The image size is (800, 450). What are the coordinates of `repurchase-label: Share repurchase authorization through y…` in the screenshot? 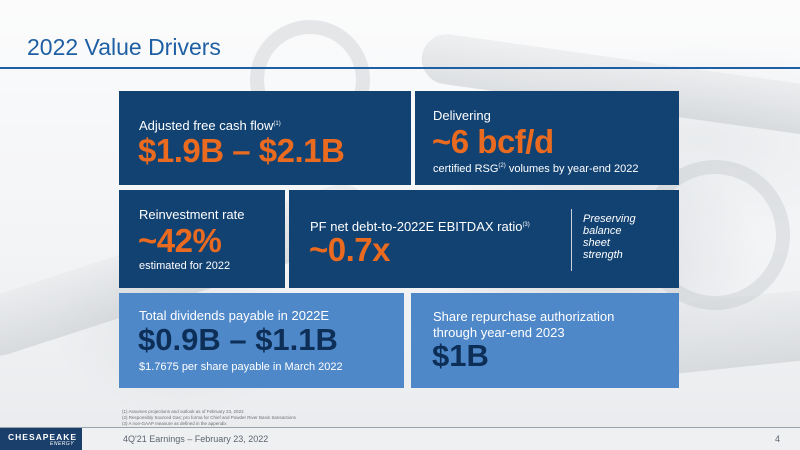 It's located at (523, 325).